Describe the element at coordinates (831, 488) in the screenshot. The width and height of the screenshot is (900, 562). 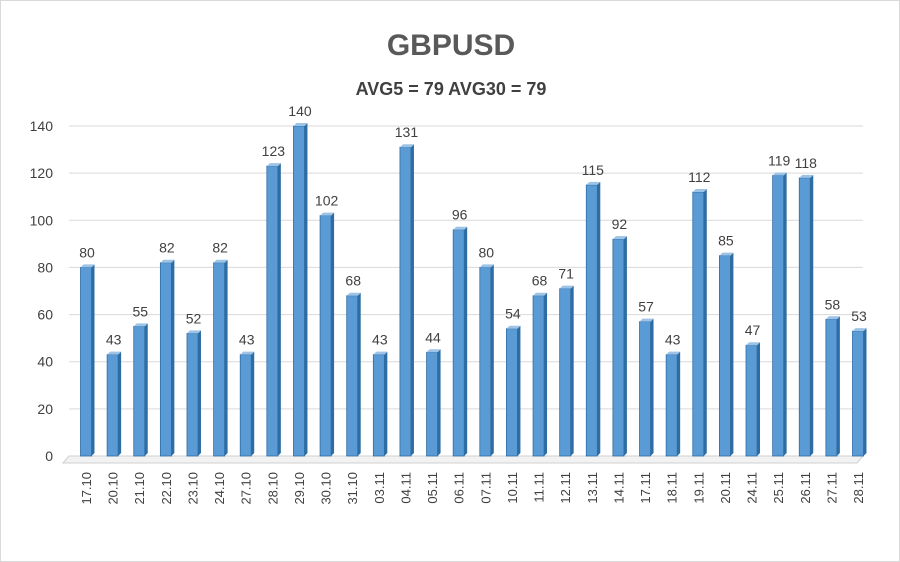
I see `x-tick-label: 27.11` at that location.